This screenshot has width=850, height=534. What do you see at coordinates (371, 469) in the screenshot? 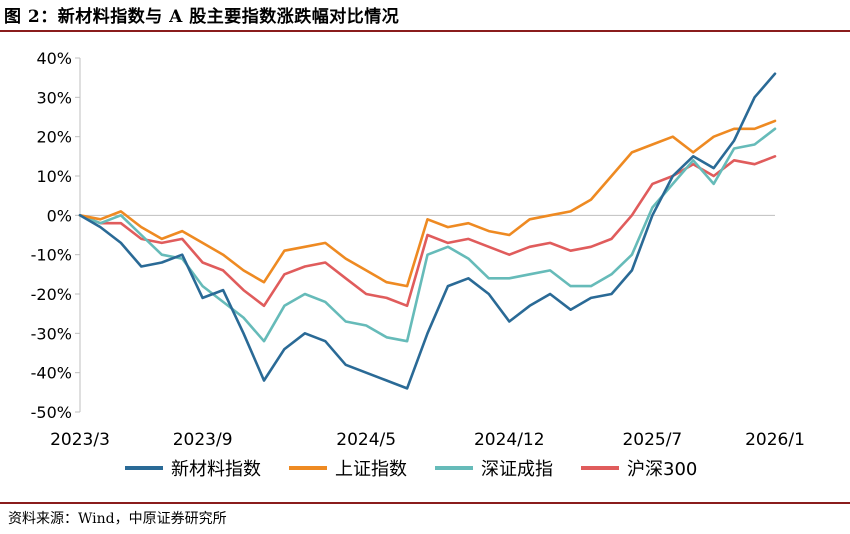
I see `legend-label: 上证指数` at bounding box center [371, 469].